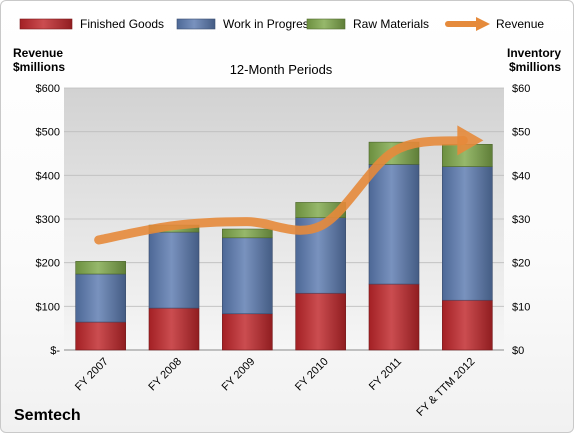 The image size is (574, 433). I want to click on x-tick-label: FY 2011, so click(385, 374).